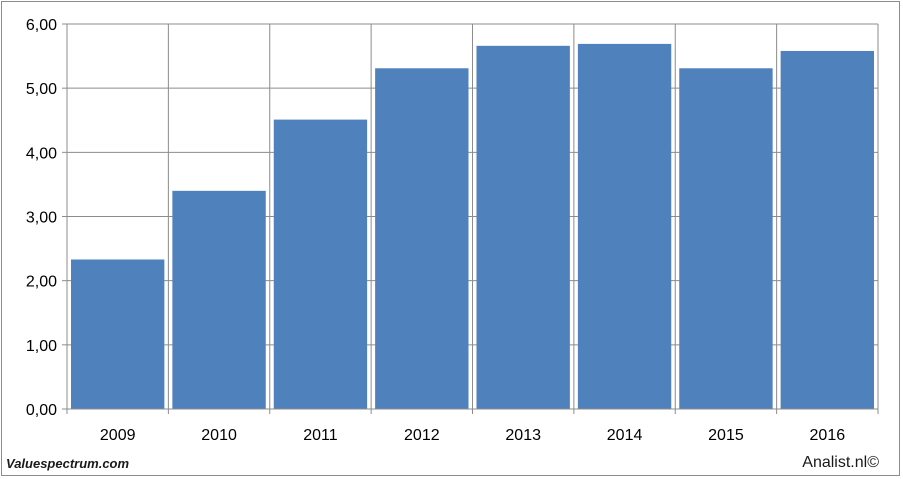 This screenshot has width=903, height=479. Describe the element at coordinates (41, 153) in the screenshot. I see `y-tick-label: 4,00` at that location.